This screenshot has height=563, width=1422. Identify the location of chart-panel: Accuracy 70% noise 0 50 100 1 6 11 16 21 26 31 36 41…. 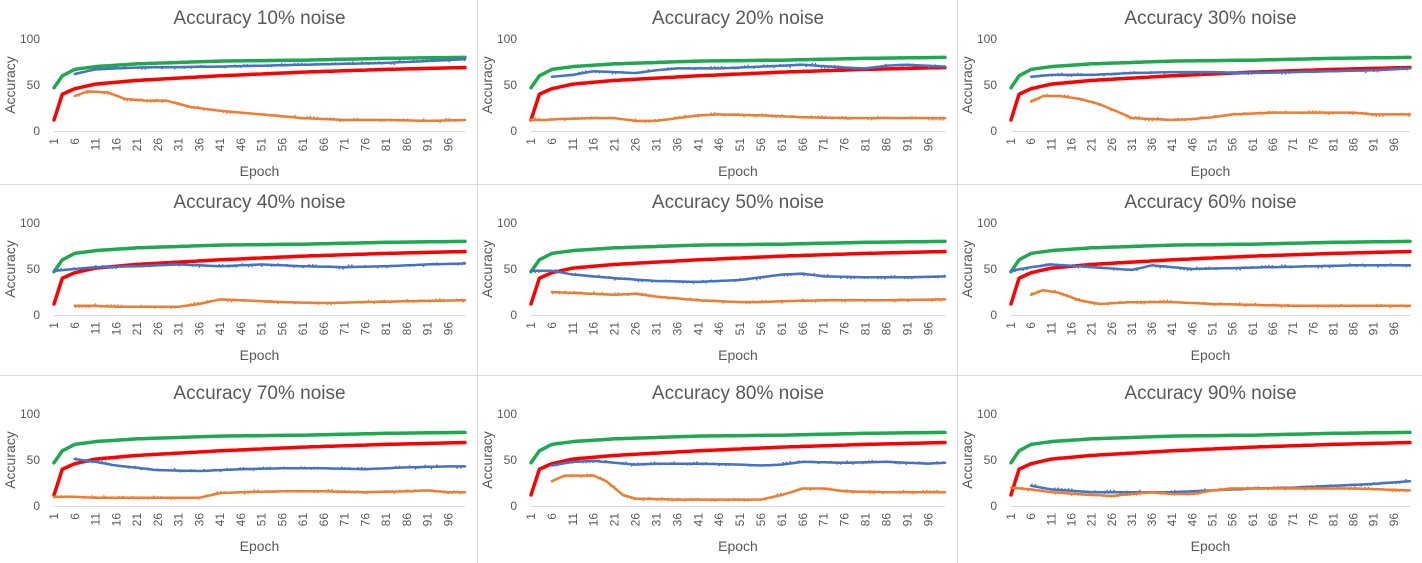
(238, 469).